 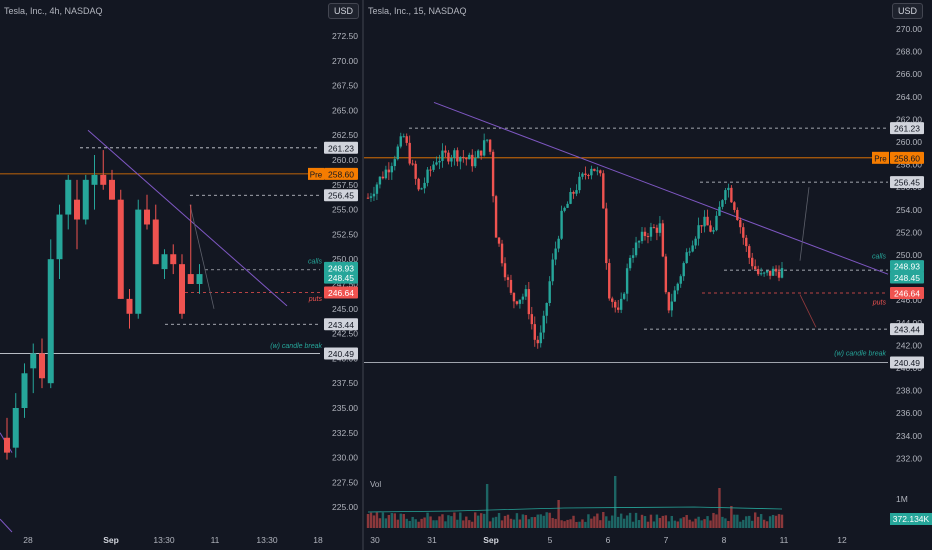 What do you see at coordinates (909, 255) in the screenshot?
I see `right-y-tick: 250.00` at bounding box center [909, 255].